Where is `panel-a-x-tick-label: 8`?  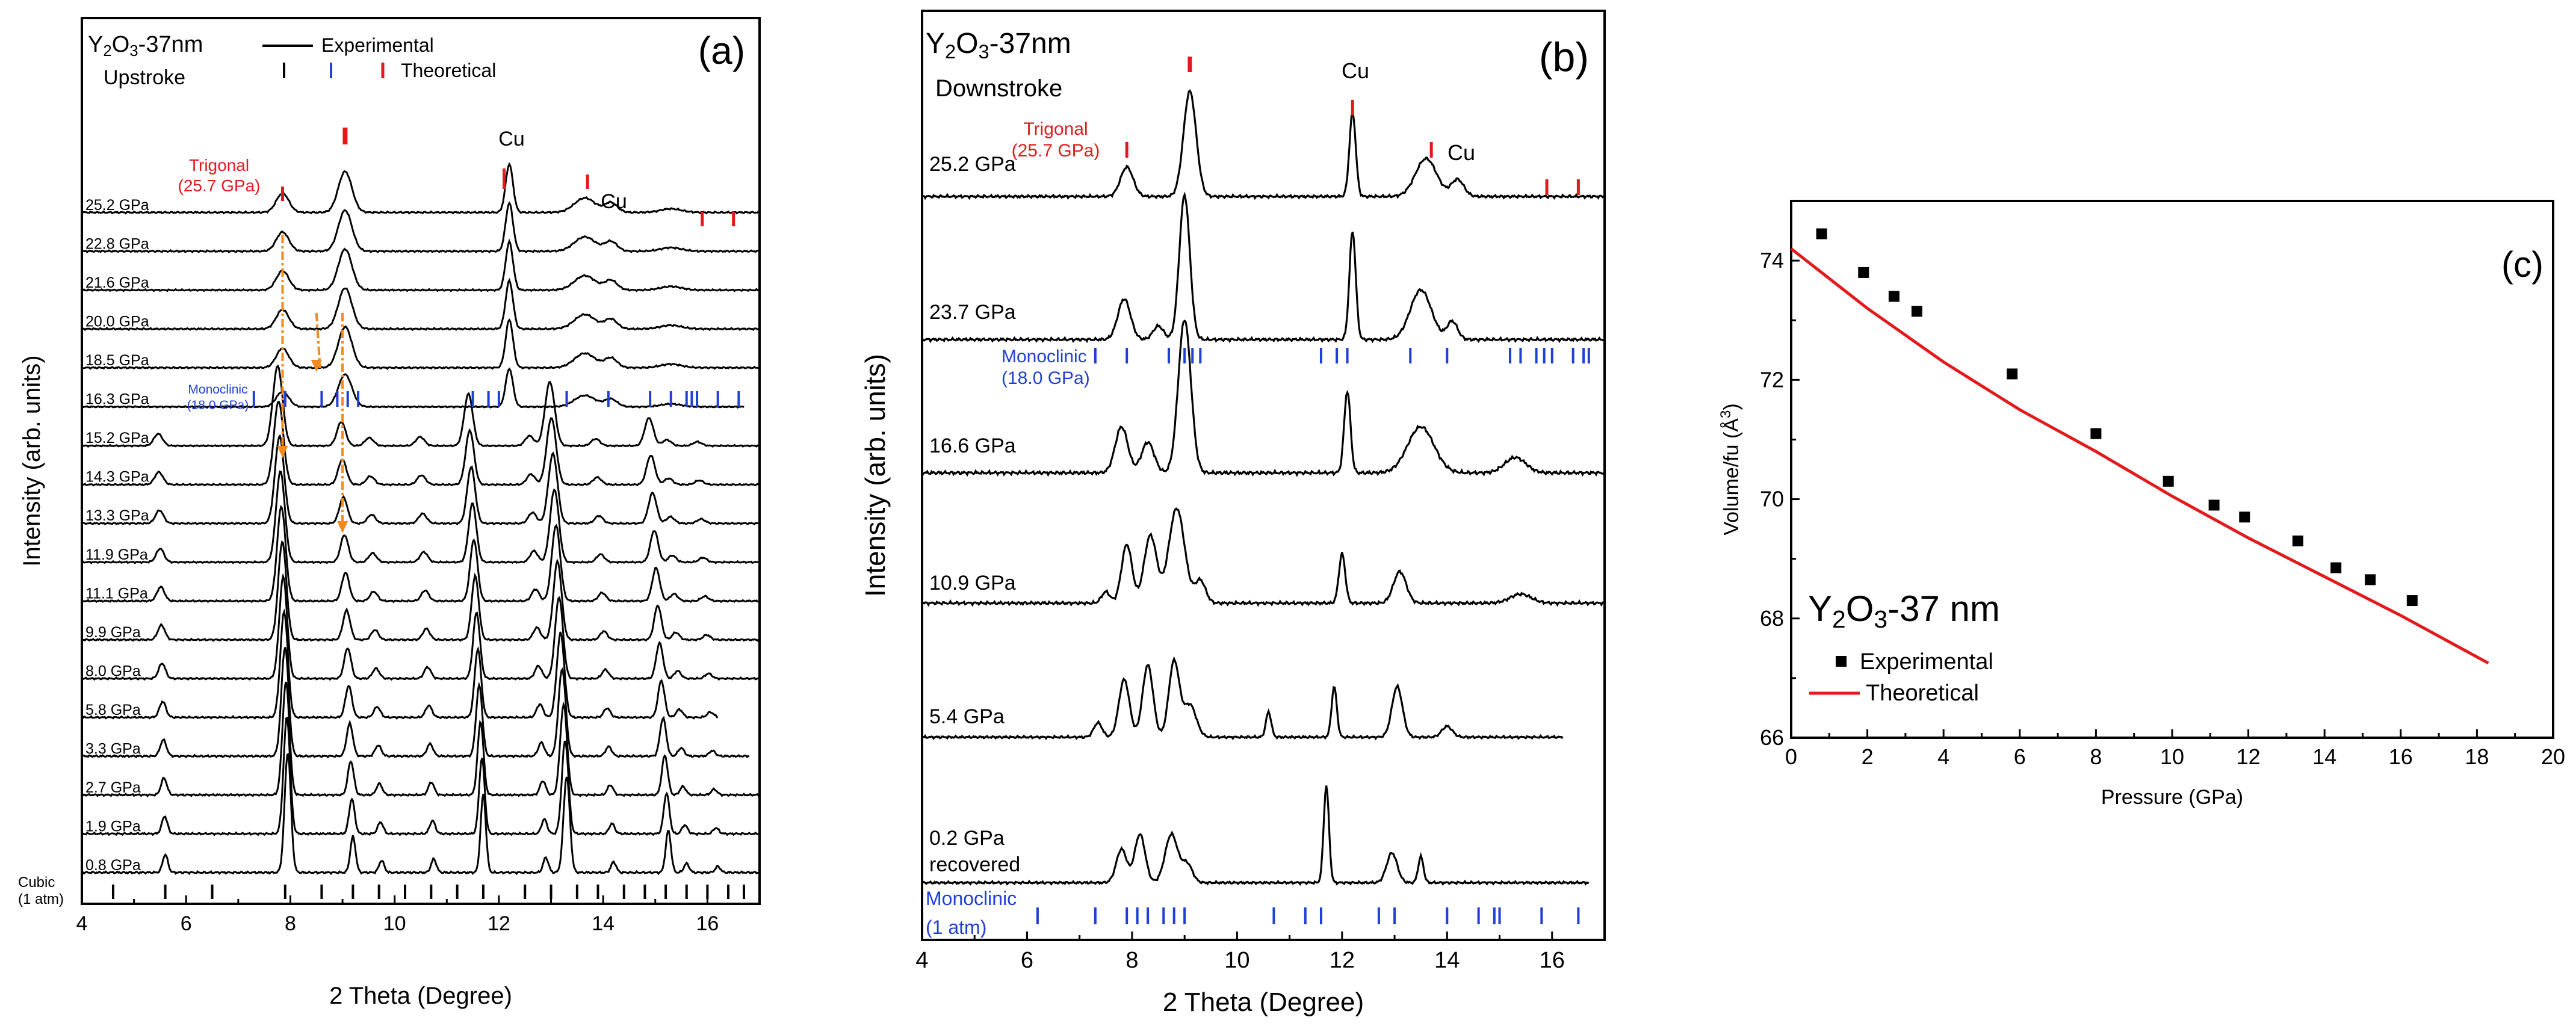 panel-a-x-tick-label: 8 is located at coordinates (290, 923).